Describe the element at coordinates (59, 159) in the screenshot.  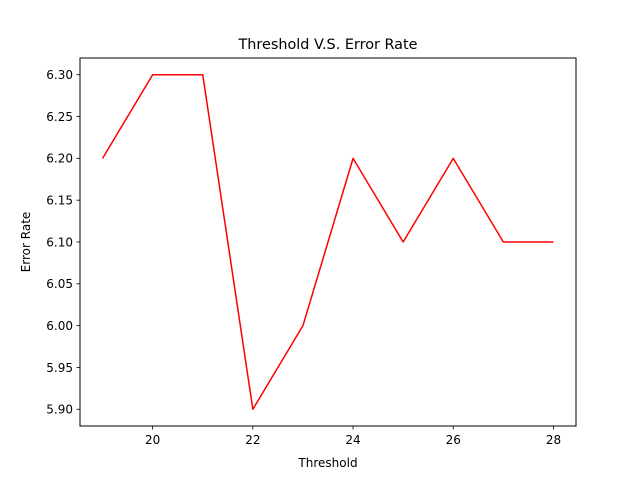
I see `y-tick-label: 6.20` at that location.